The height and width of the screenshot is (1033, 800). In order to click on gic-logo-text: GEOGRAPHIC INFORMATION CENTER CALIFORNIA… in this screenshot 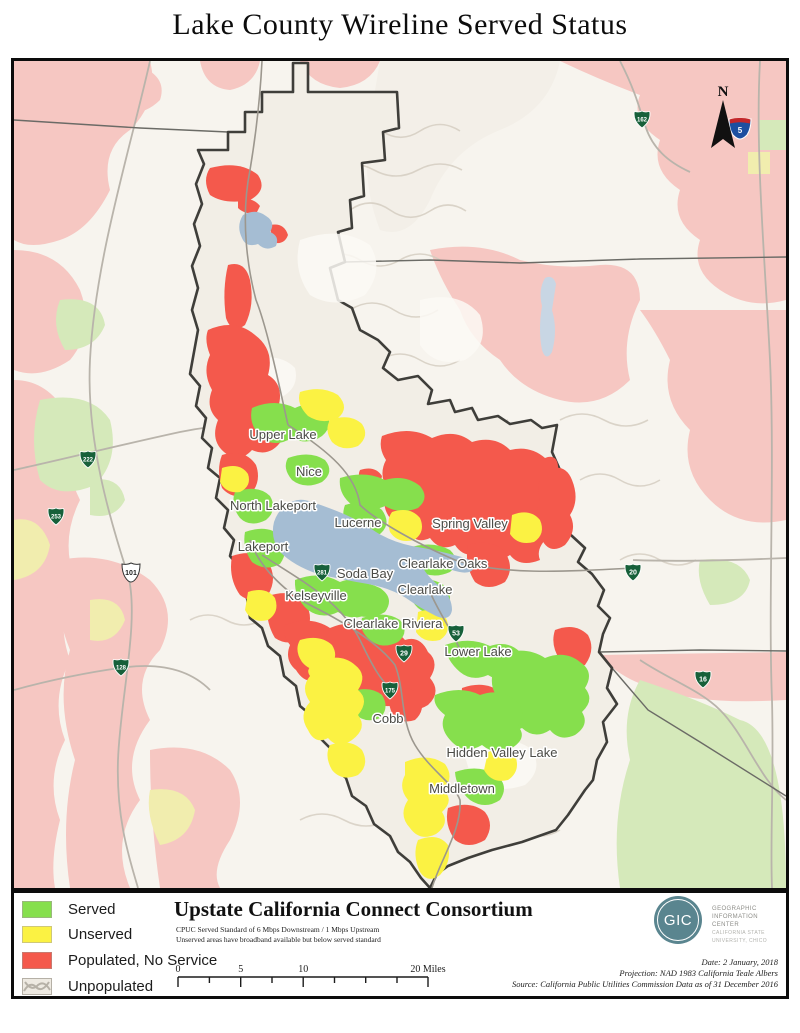, I will do `click(749, 925)`.